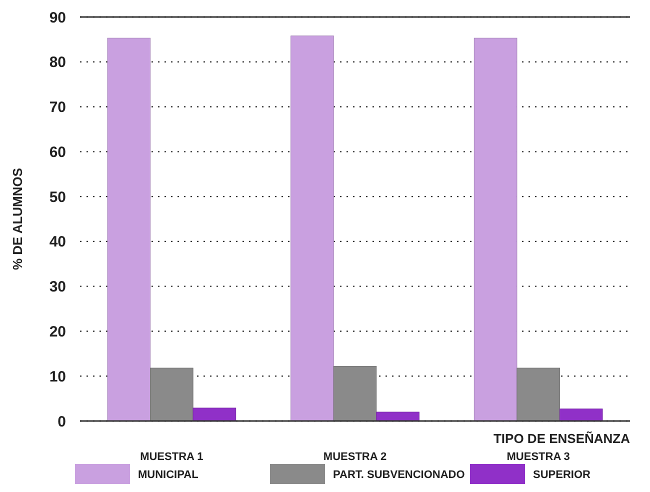  What do you see at coordinates (57, 331) in the screenshot?
I see `y-tick-label: 20` at bounding box center [57, 331].